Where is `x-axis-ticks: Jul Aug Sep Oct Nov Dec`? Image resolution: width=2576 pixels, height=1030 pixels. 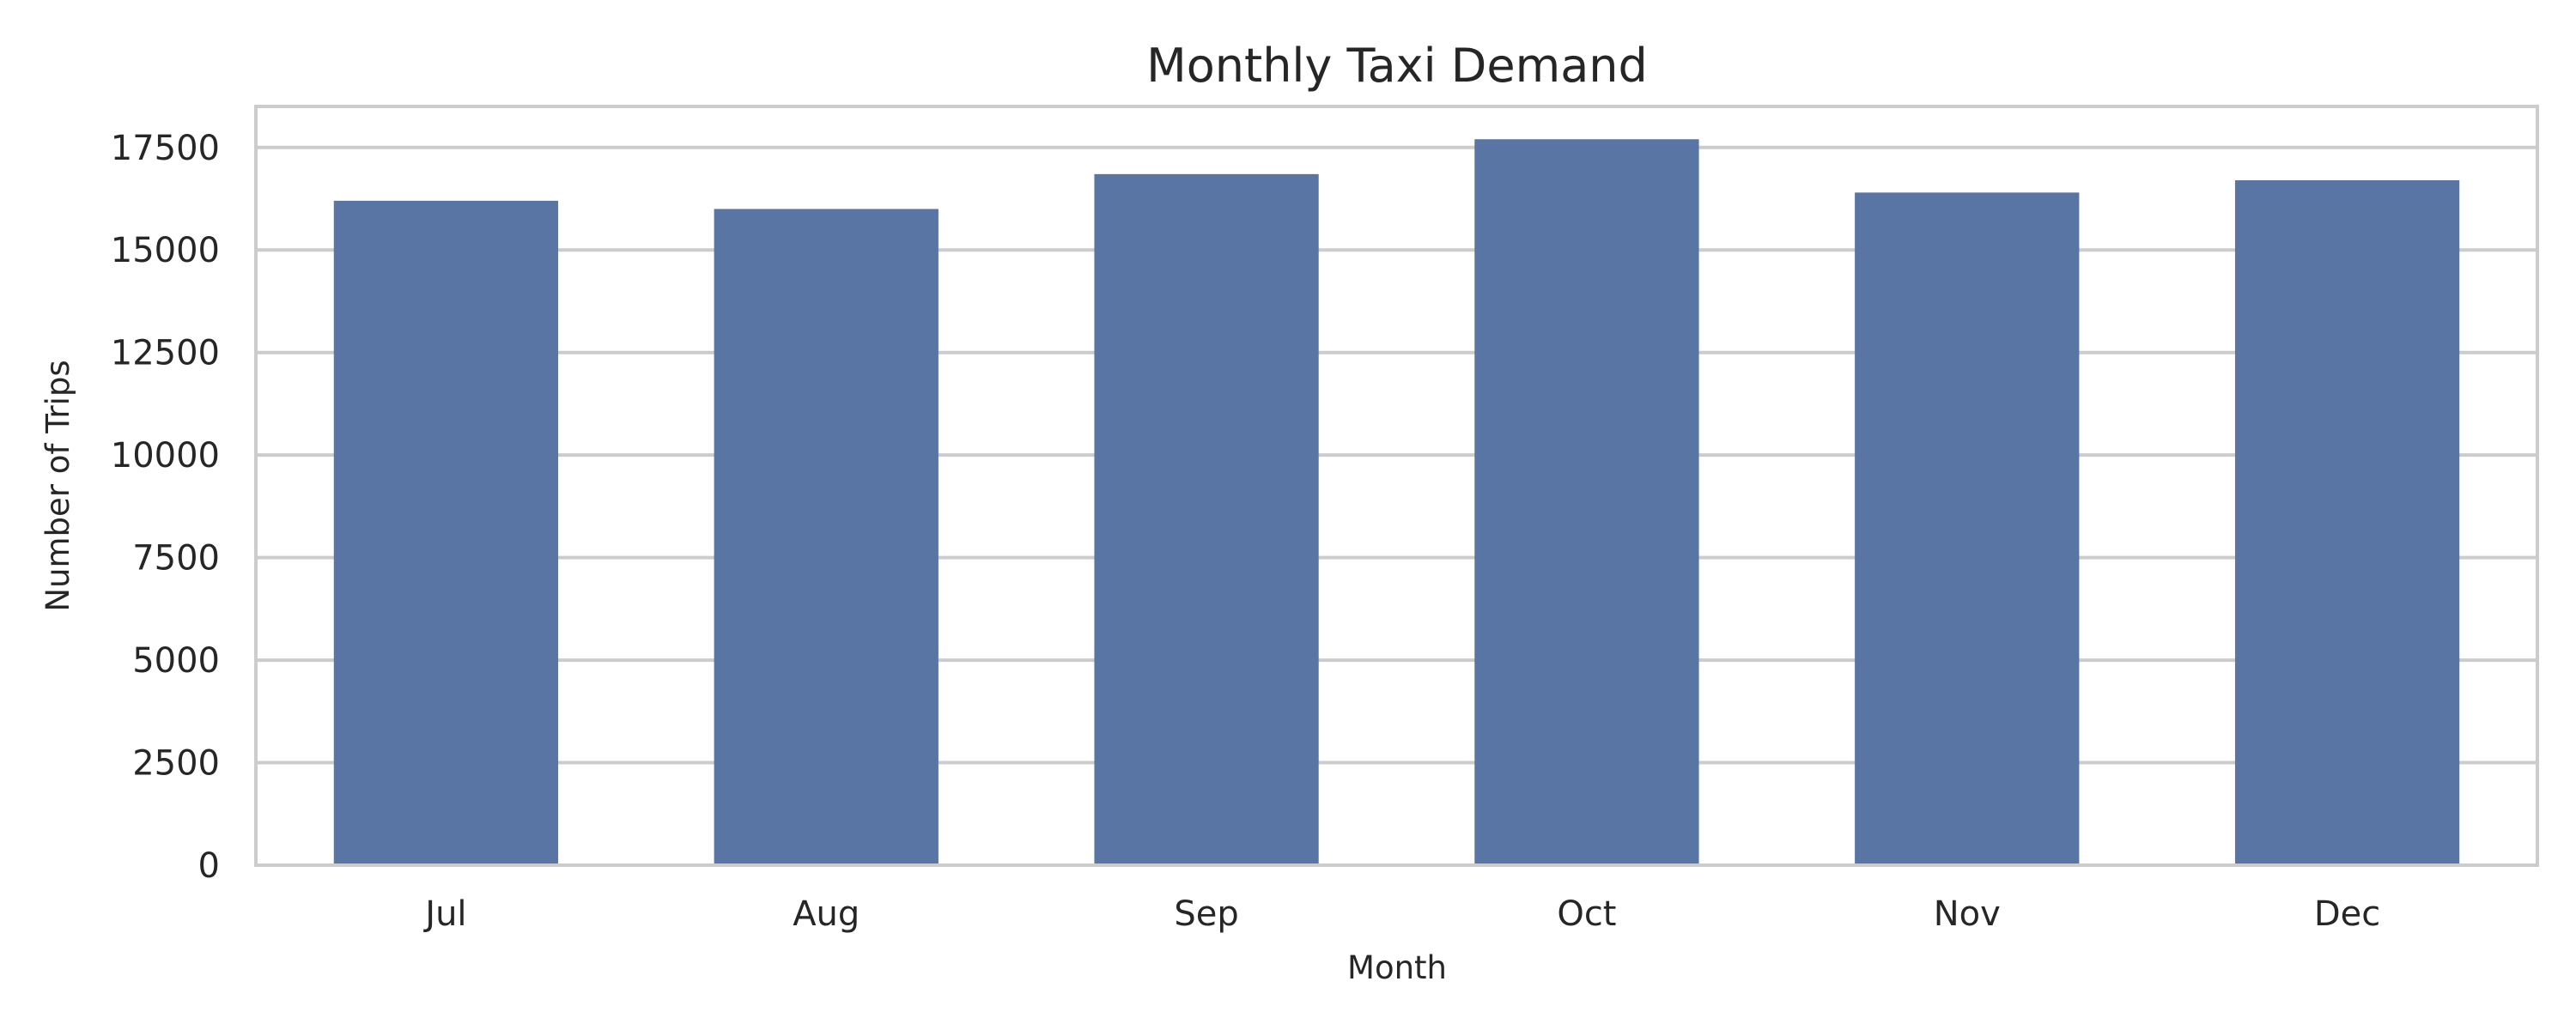
x-axis-ticks: Jul Aug Sep Oct Nov Dec is located at coordinates (1401, 914).